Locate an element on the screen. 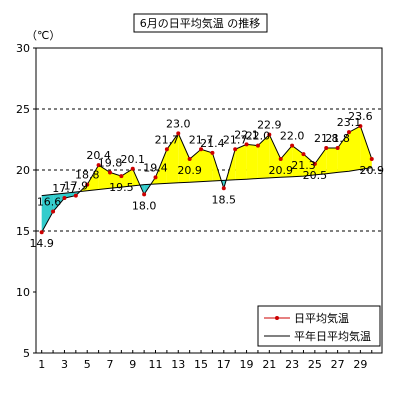 The height and width of the screenshot is (400, 400). y-tick-label: 20 is located at coordinates (23, 170).